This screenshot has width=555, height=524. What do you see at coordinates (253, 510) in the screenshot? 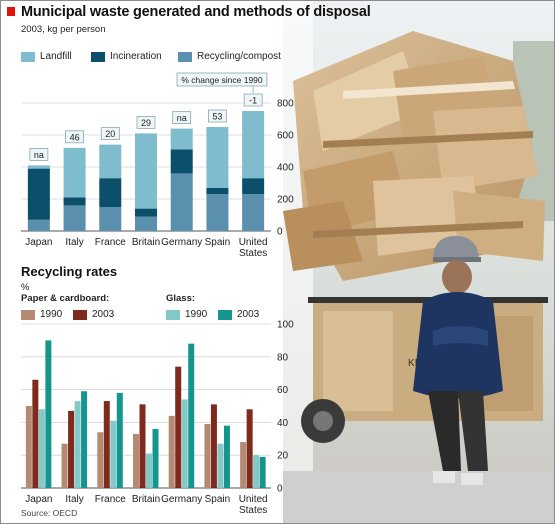
I see `x-tick-label: States` at bounding box center [253, 510].